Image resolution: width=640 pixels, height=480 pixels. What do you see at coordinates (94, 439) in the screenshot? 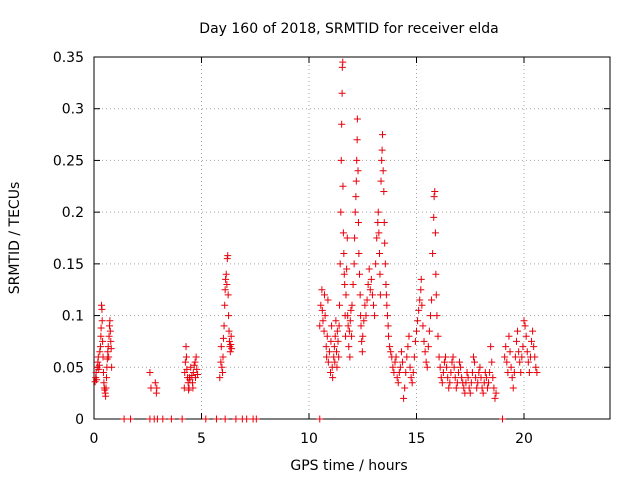
I see `x-tick-label: 0` at bounding box center [94, 439].